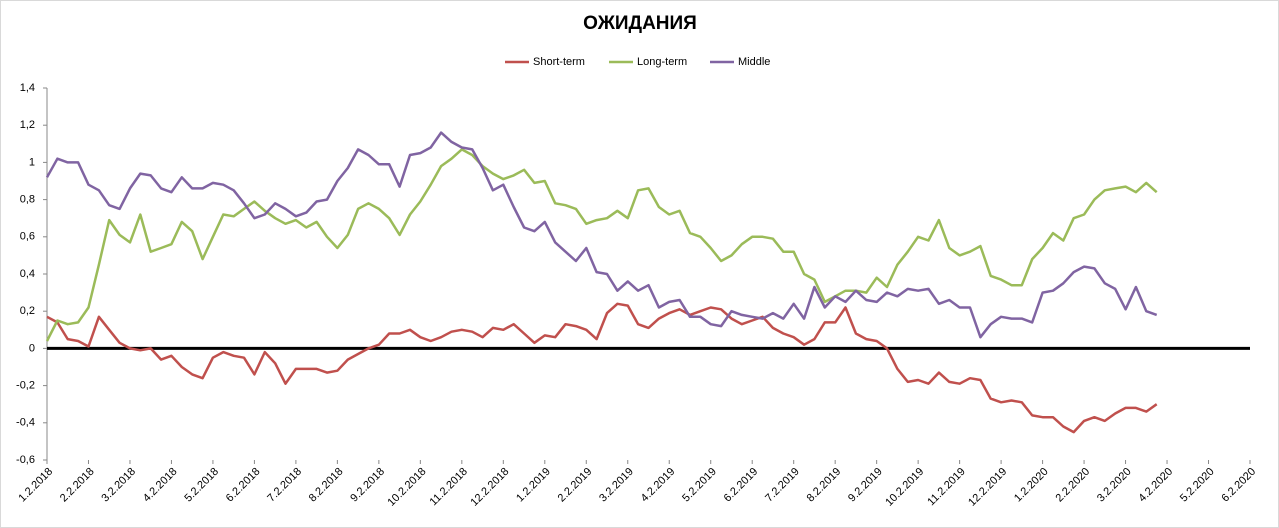  I want to click on y-tick-label: 0, so click(32, 348).